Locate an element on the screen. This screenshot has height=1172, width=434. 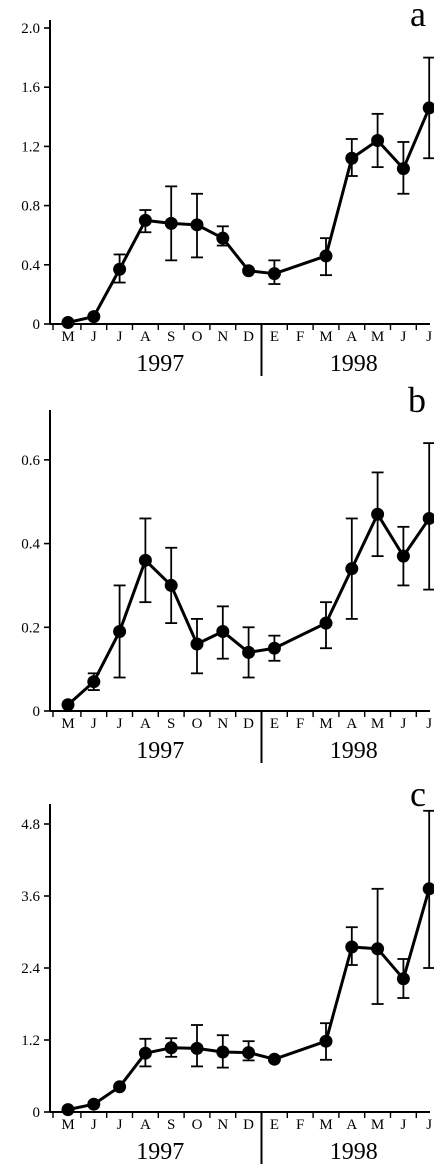
y-tick-label: 4.8 is located at coordinates (30, 825).